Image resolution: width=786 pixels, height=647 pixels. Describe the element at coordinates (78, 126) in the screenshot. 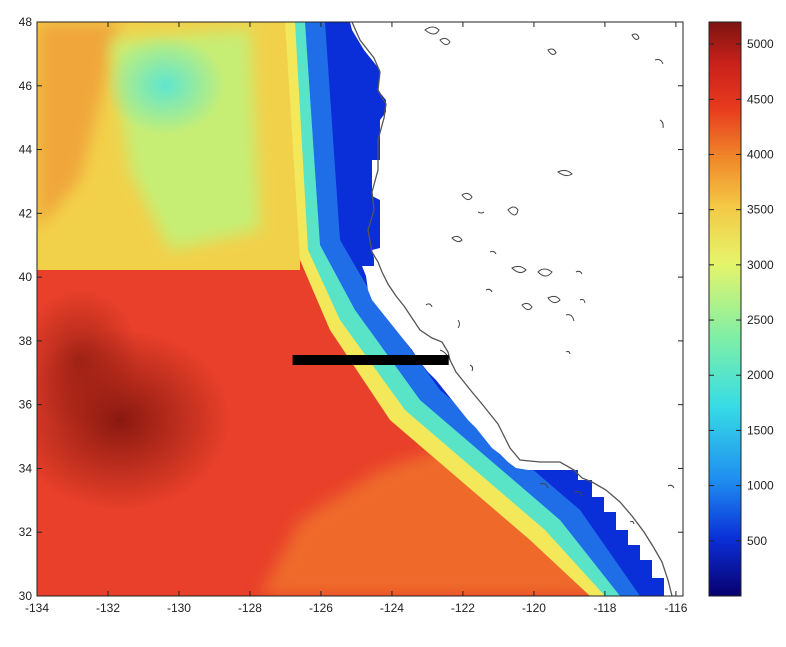

I see `north-orange-edge` at that location.